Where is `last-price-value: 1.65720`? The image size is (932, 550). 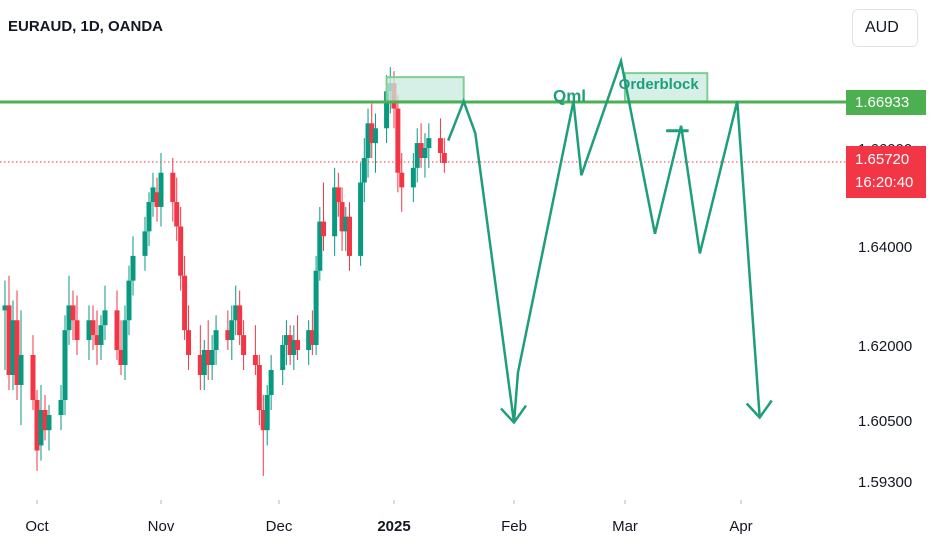 last-price-value: 1.65720 is located at coordinates (882, 159).